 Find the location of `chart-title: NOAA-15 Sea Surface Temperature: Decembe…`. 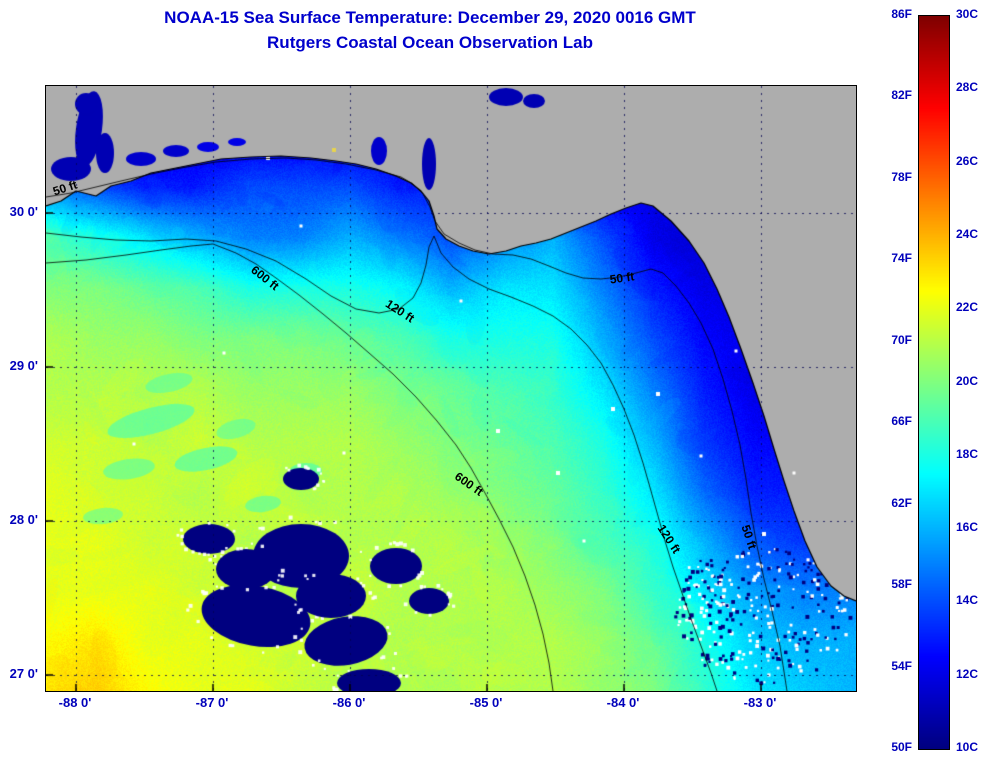

chart-title: NOAA-15 Sea Surface Temperature: Decembe… is located at coordinates (430, 17).